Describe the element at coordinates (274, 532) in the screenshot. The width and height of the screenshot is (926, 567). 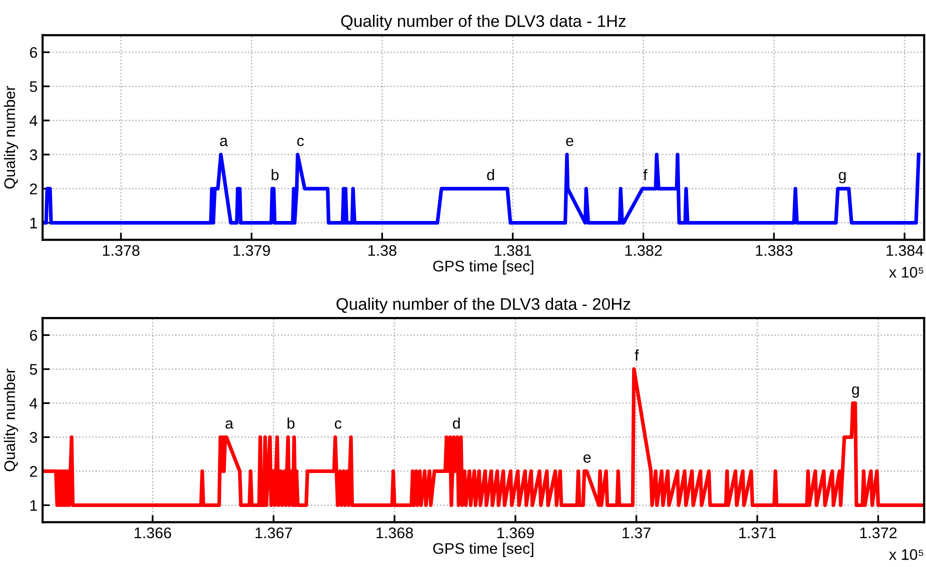
I see `x-tick-label: 1.367` at that location.